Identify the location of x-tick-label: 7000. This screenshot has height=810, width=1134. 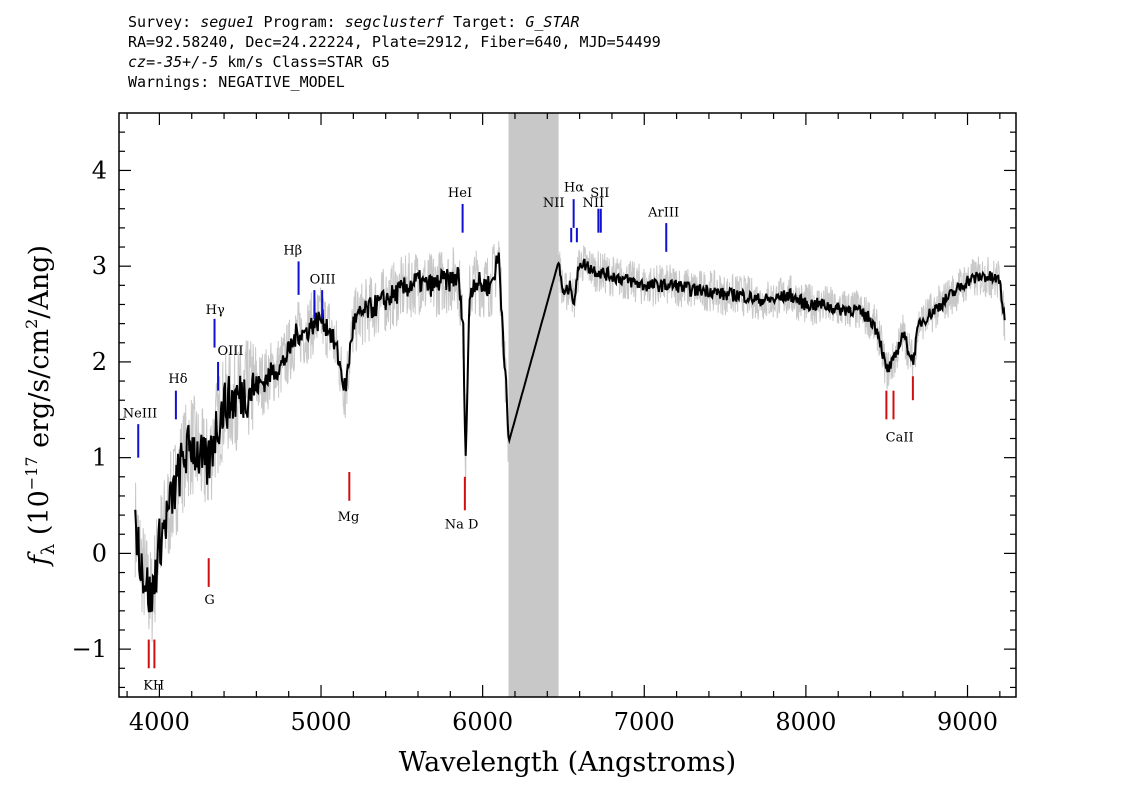
(644, 722).